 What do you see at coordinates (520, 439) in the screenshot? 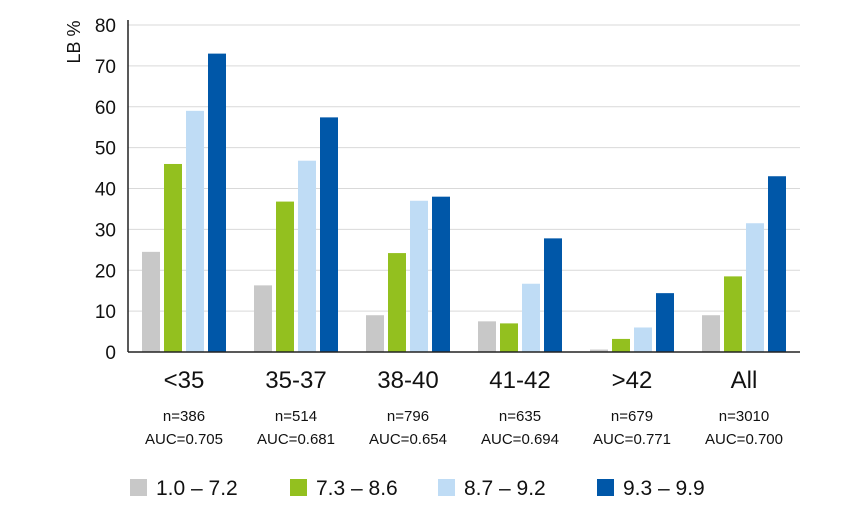
I see `auc-label: AUC=0.694` at bounding box center [520, 439].